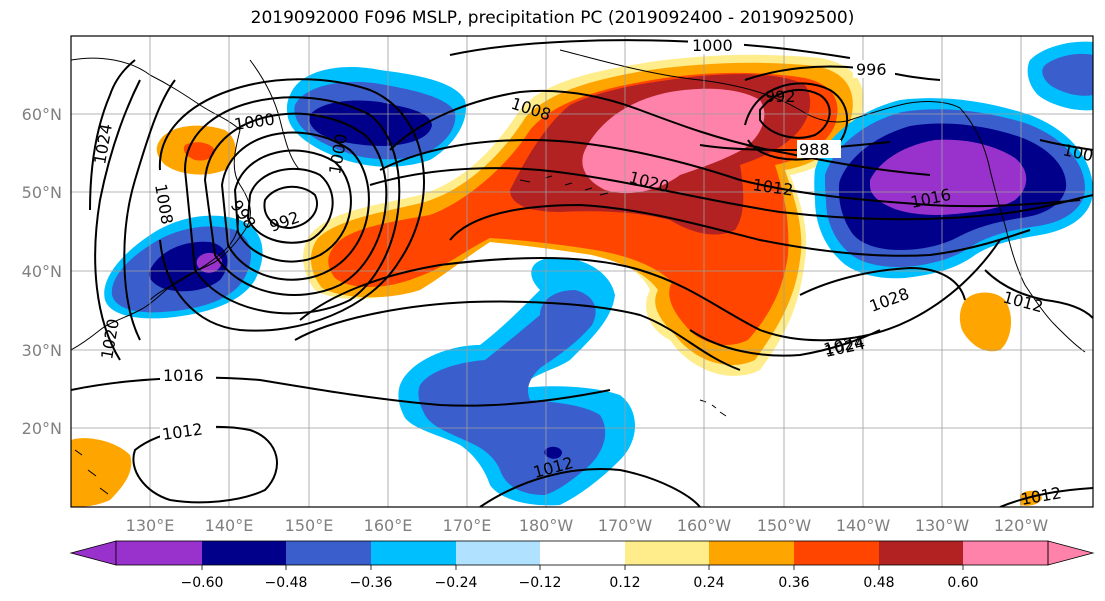 Image resolution: width=1105 pixels, height=601 pixels. Describe the element at coordinates (517, 335) in the screenshot. I see `isobar-1020-b` at that location.